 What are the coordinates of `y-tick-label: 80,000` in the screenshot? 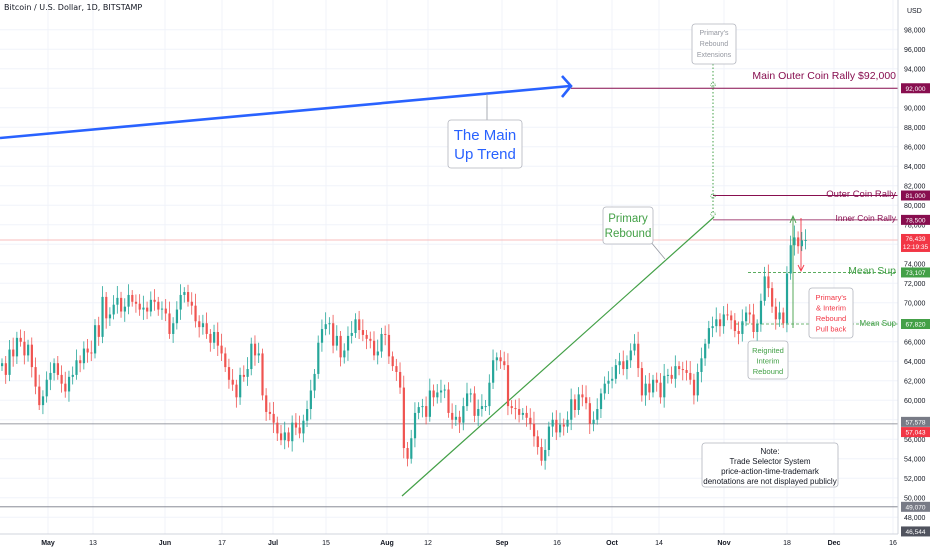 It's located at (915, 206).